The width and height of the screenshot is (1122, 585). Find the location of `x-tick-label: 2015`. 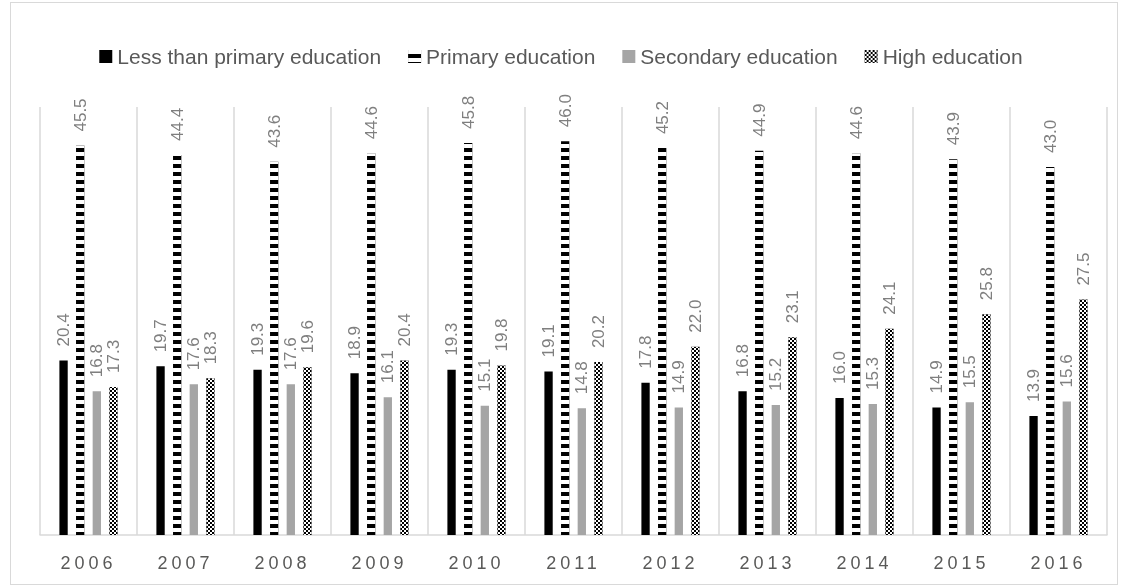

x-tick-label: 2015 is located at coordinates (961, 563).